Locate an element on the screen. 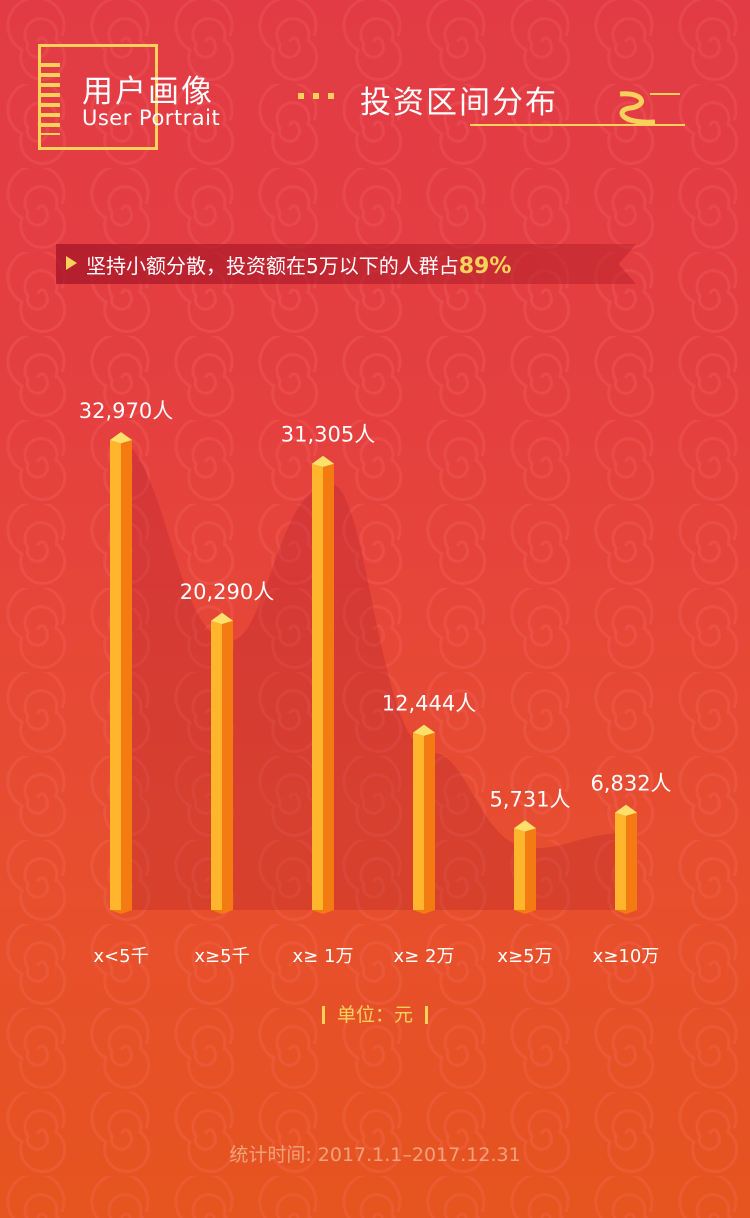 This screenshot has height=1218, width=750. play-arrow-icon is located at coordinates (71, 263).